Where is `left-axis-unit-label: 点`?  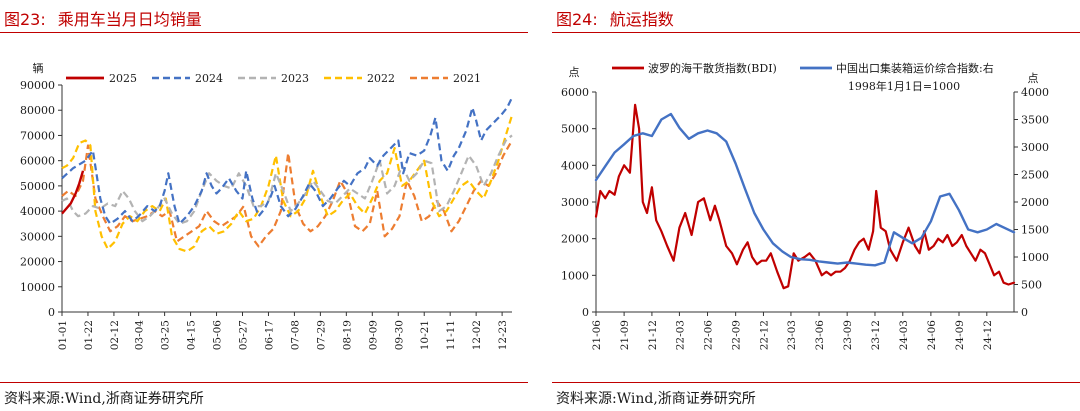
left-axis-unit-label: 点 is located at coordinates (574, 72).